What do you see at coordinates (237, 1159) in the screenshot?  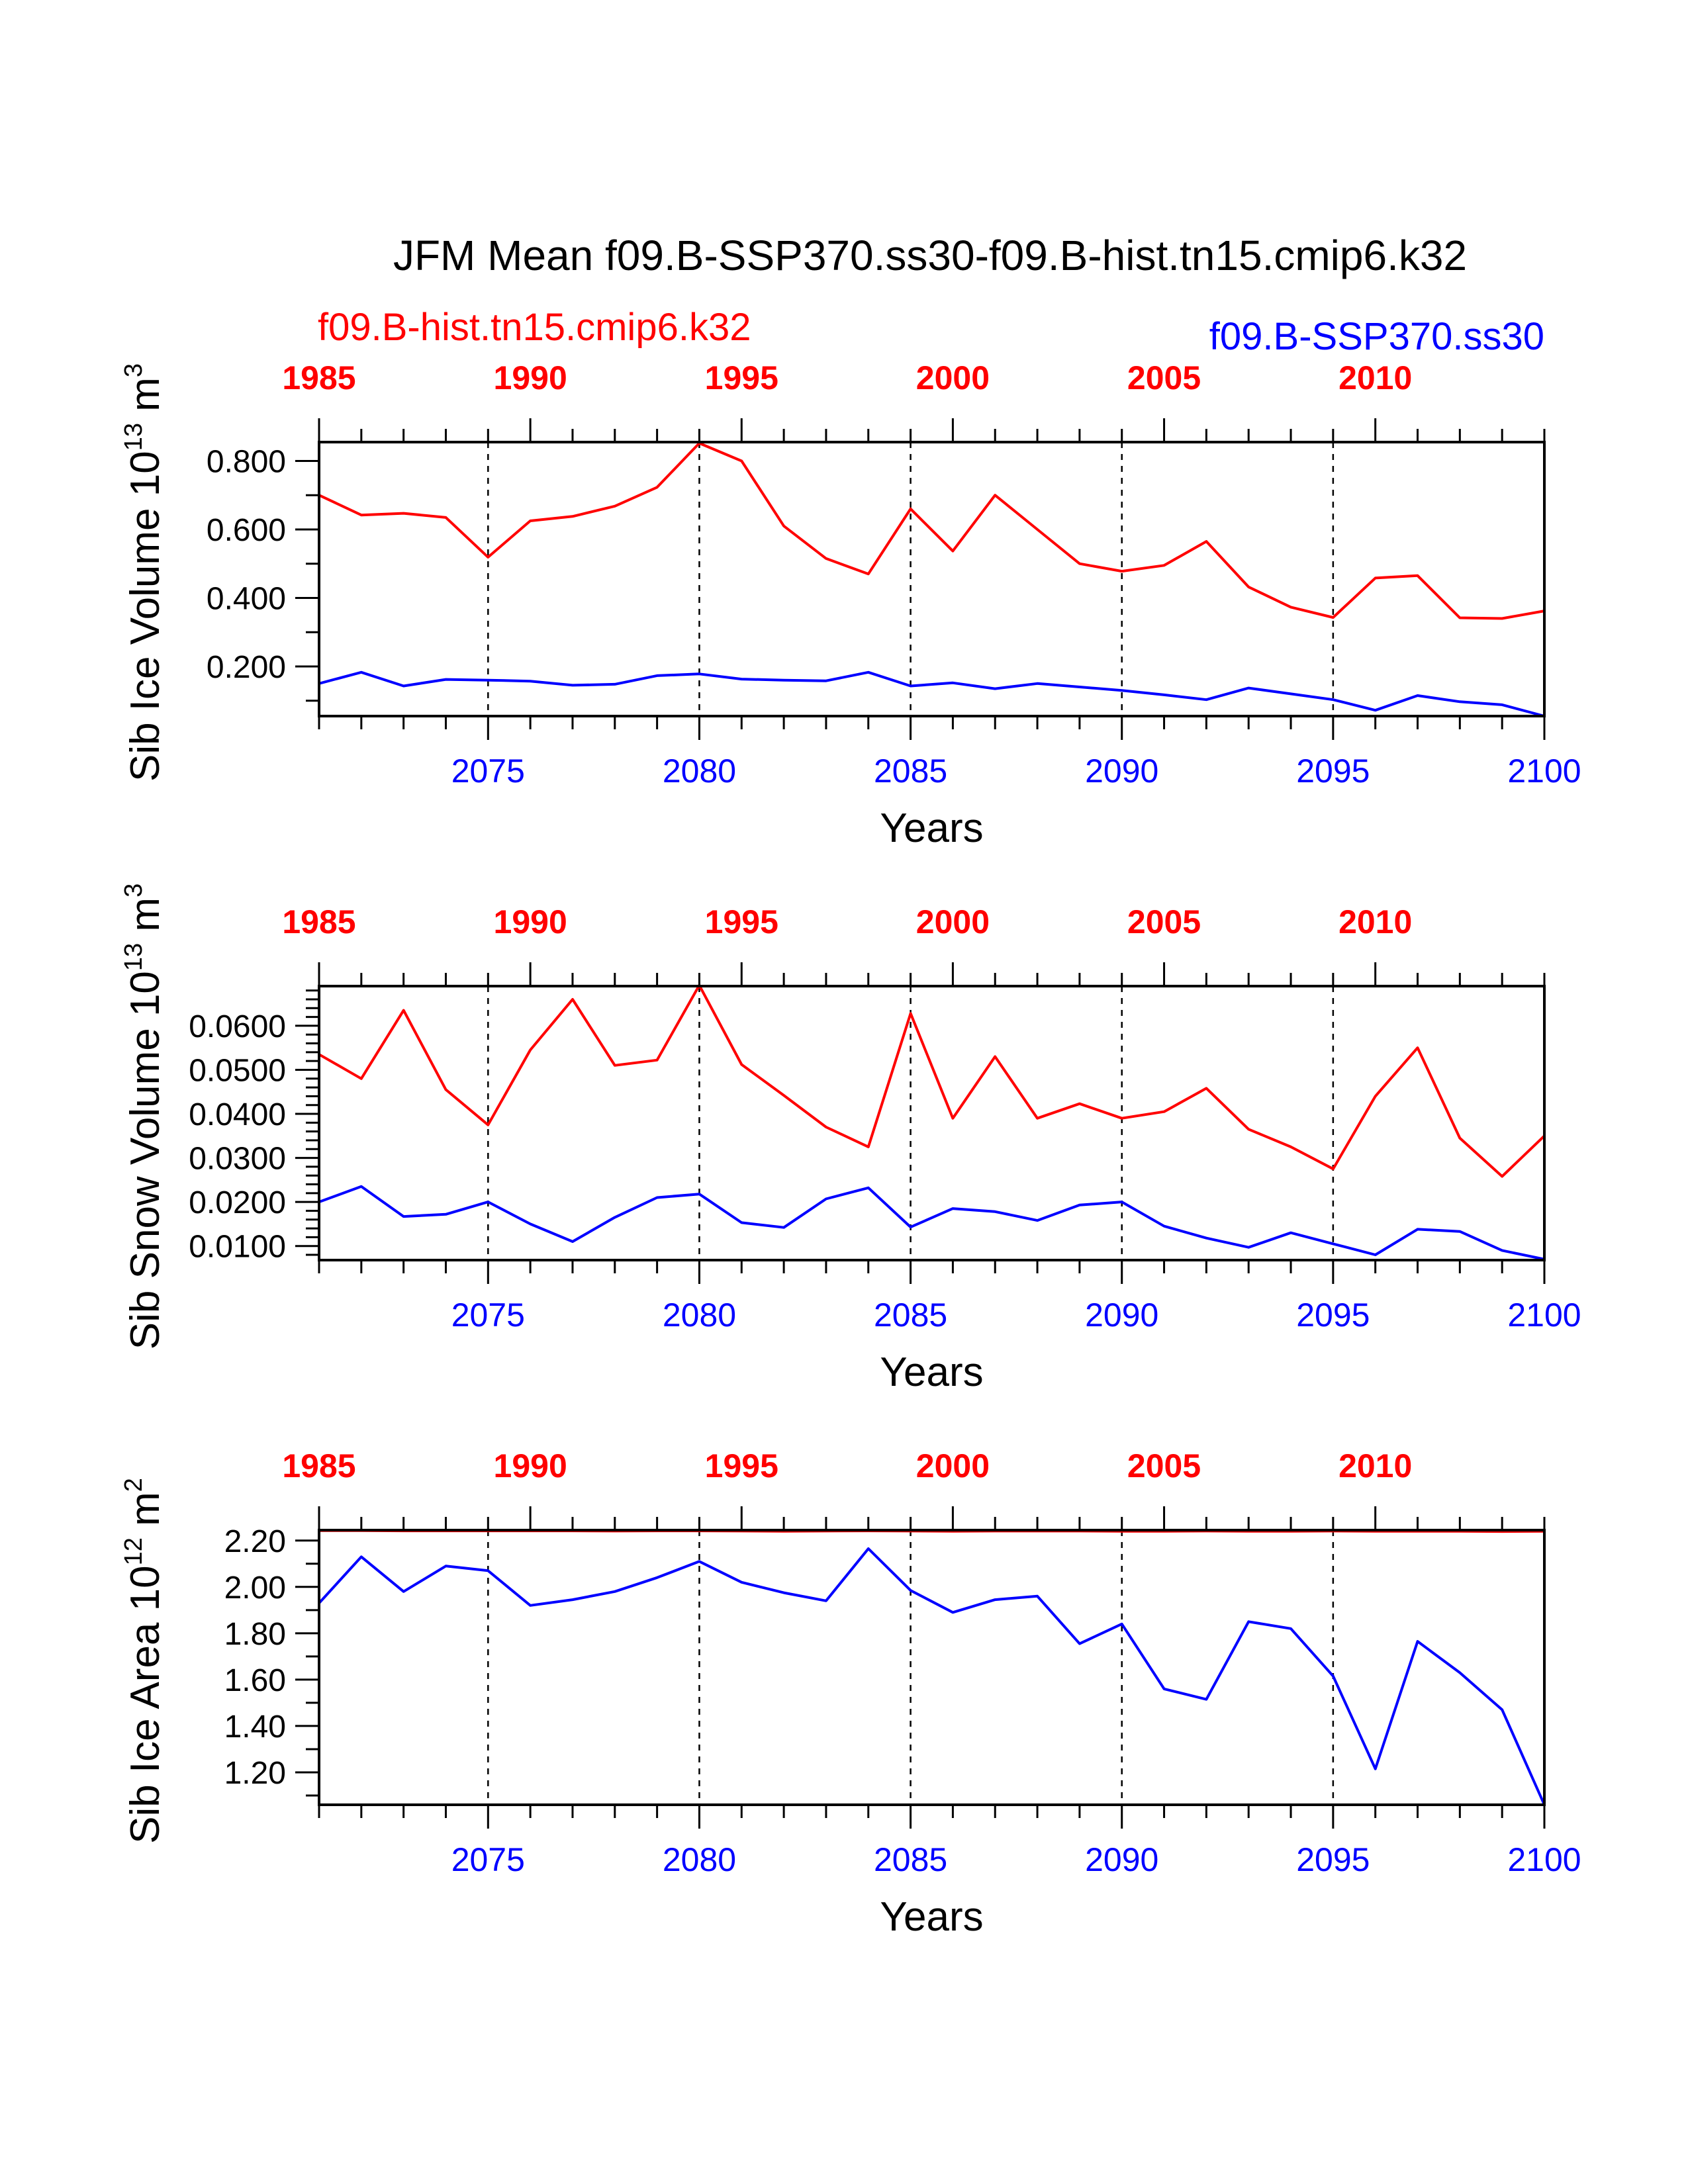 I see `y-tick-label: 0.0300` at bounding box center [237, 1159].